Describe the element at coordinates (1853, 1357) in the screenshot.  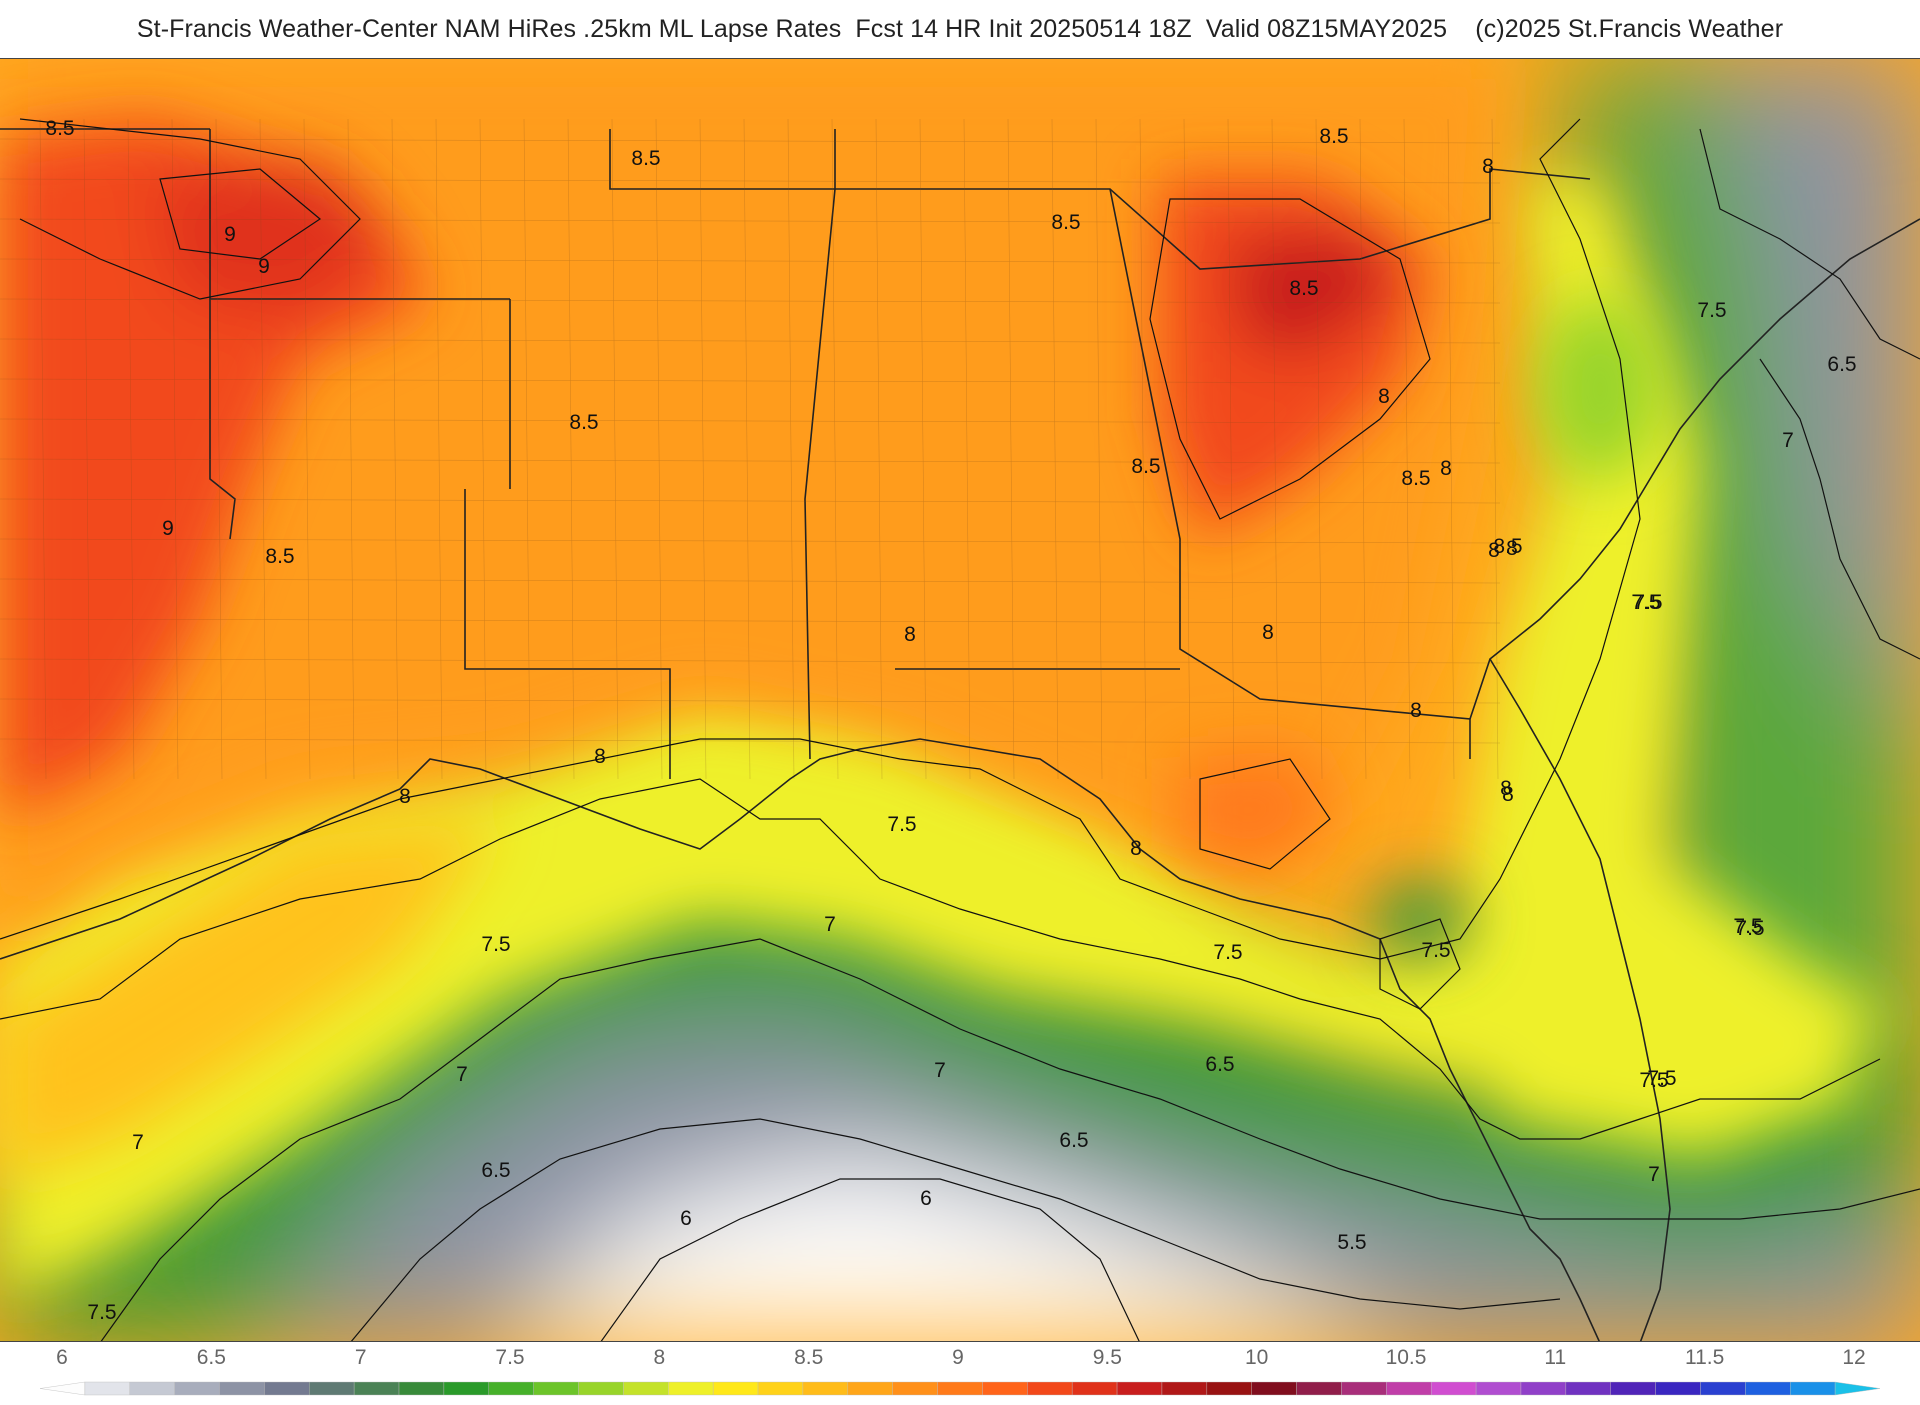
I see `colorbar-tick-label: 12` at that location.